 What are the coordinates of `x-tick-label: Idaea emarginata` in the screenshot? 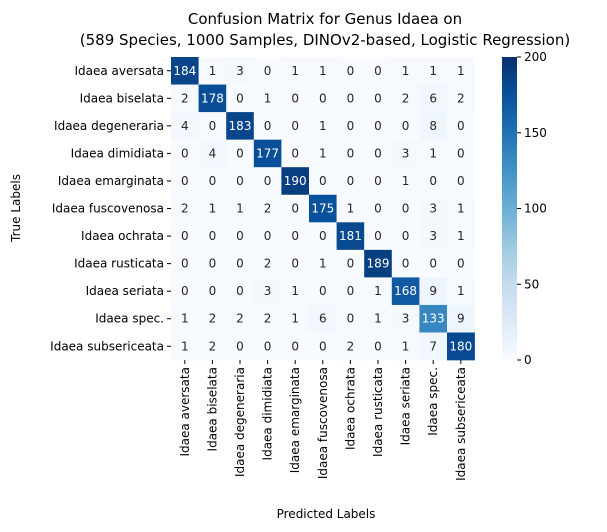 It's located at (295, 420).